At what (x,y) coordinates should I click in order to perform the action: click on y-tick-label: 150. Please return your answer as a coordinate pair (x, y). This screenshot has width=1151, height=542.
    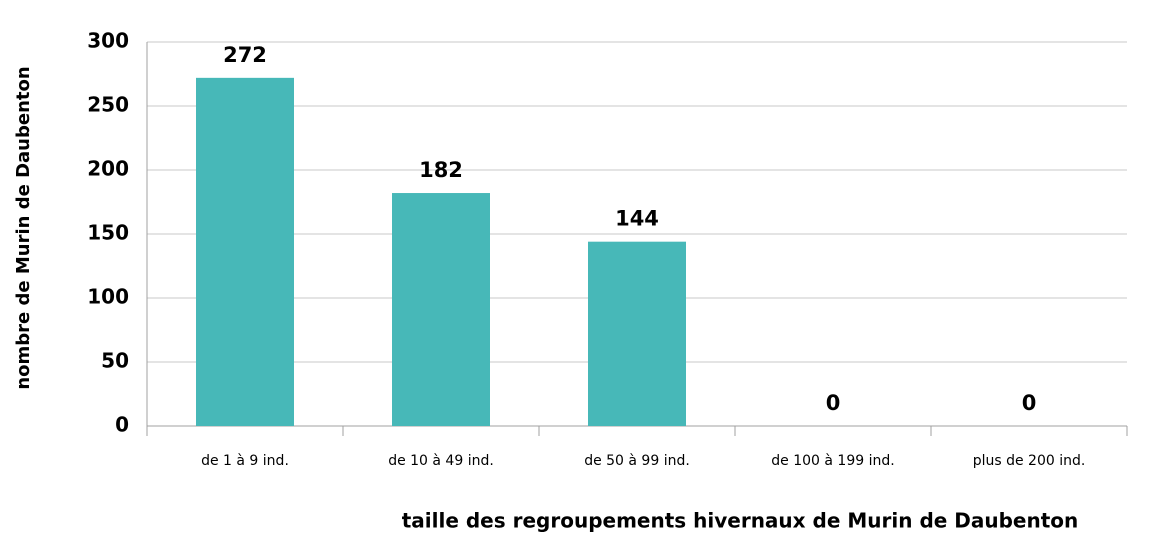
    Looking at the image, I should click on (108, 233).